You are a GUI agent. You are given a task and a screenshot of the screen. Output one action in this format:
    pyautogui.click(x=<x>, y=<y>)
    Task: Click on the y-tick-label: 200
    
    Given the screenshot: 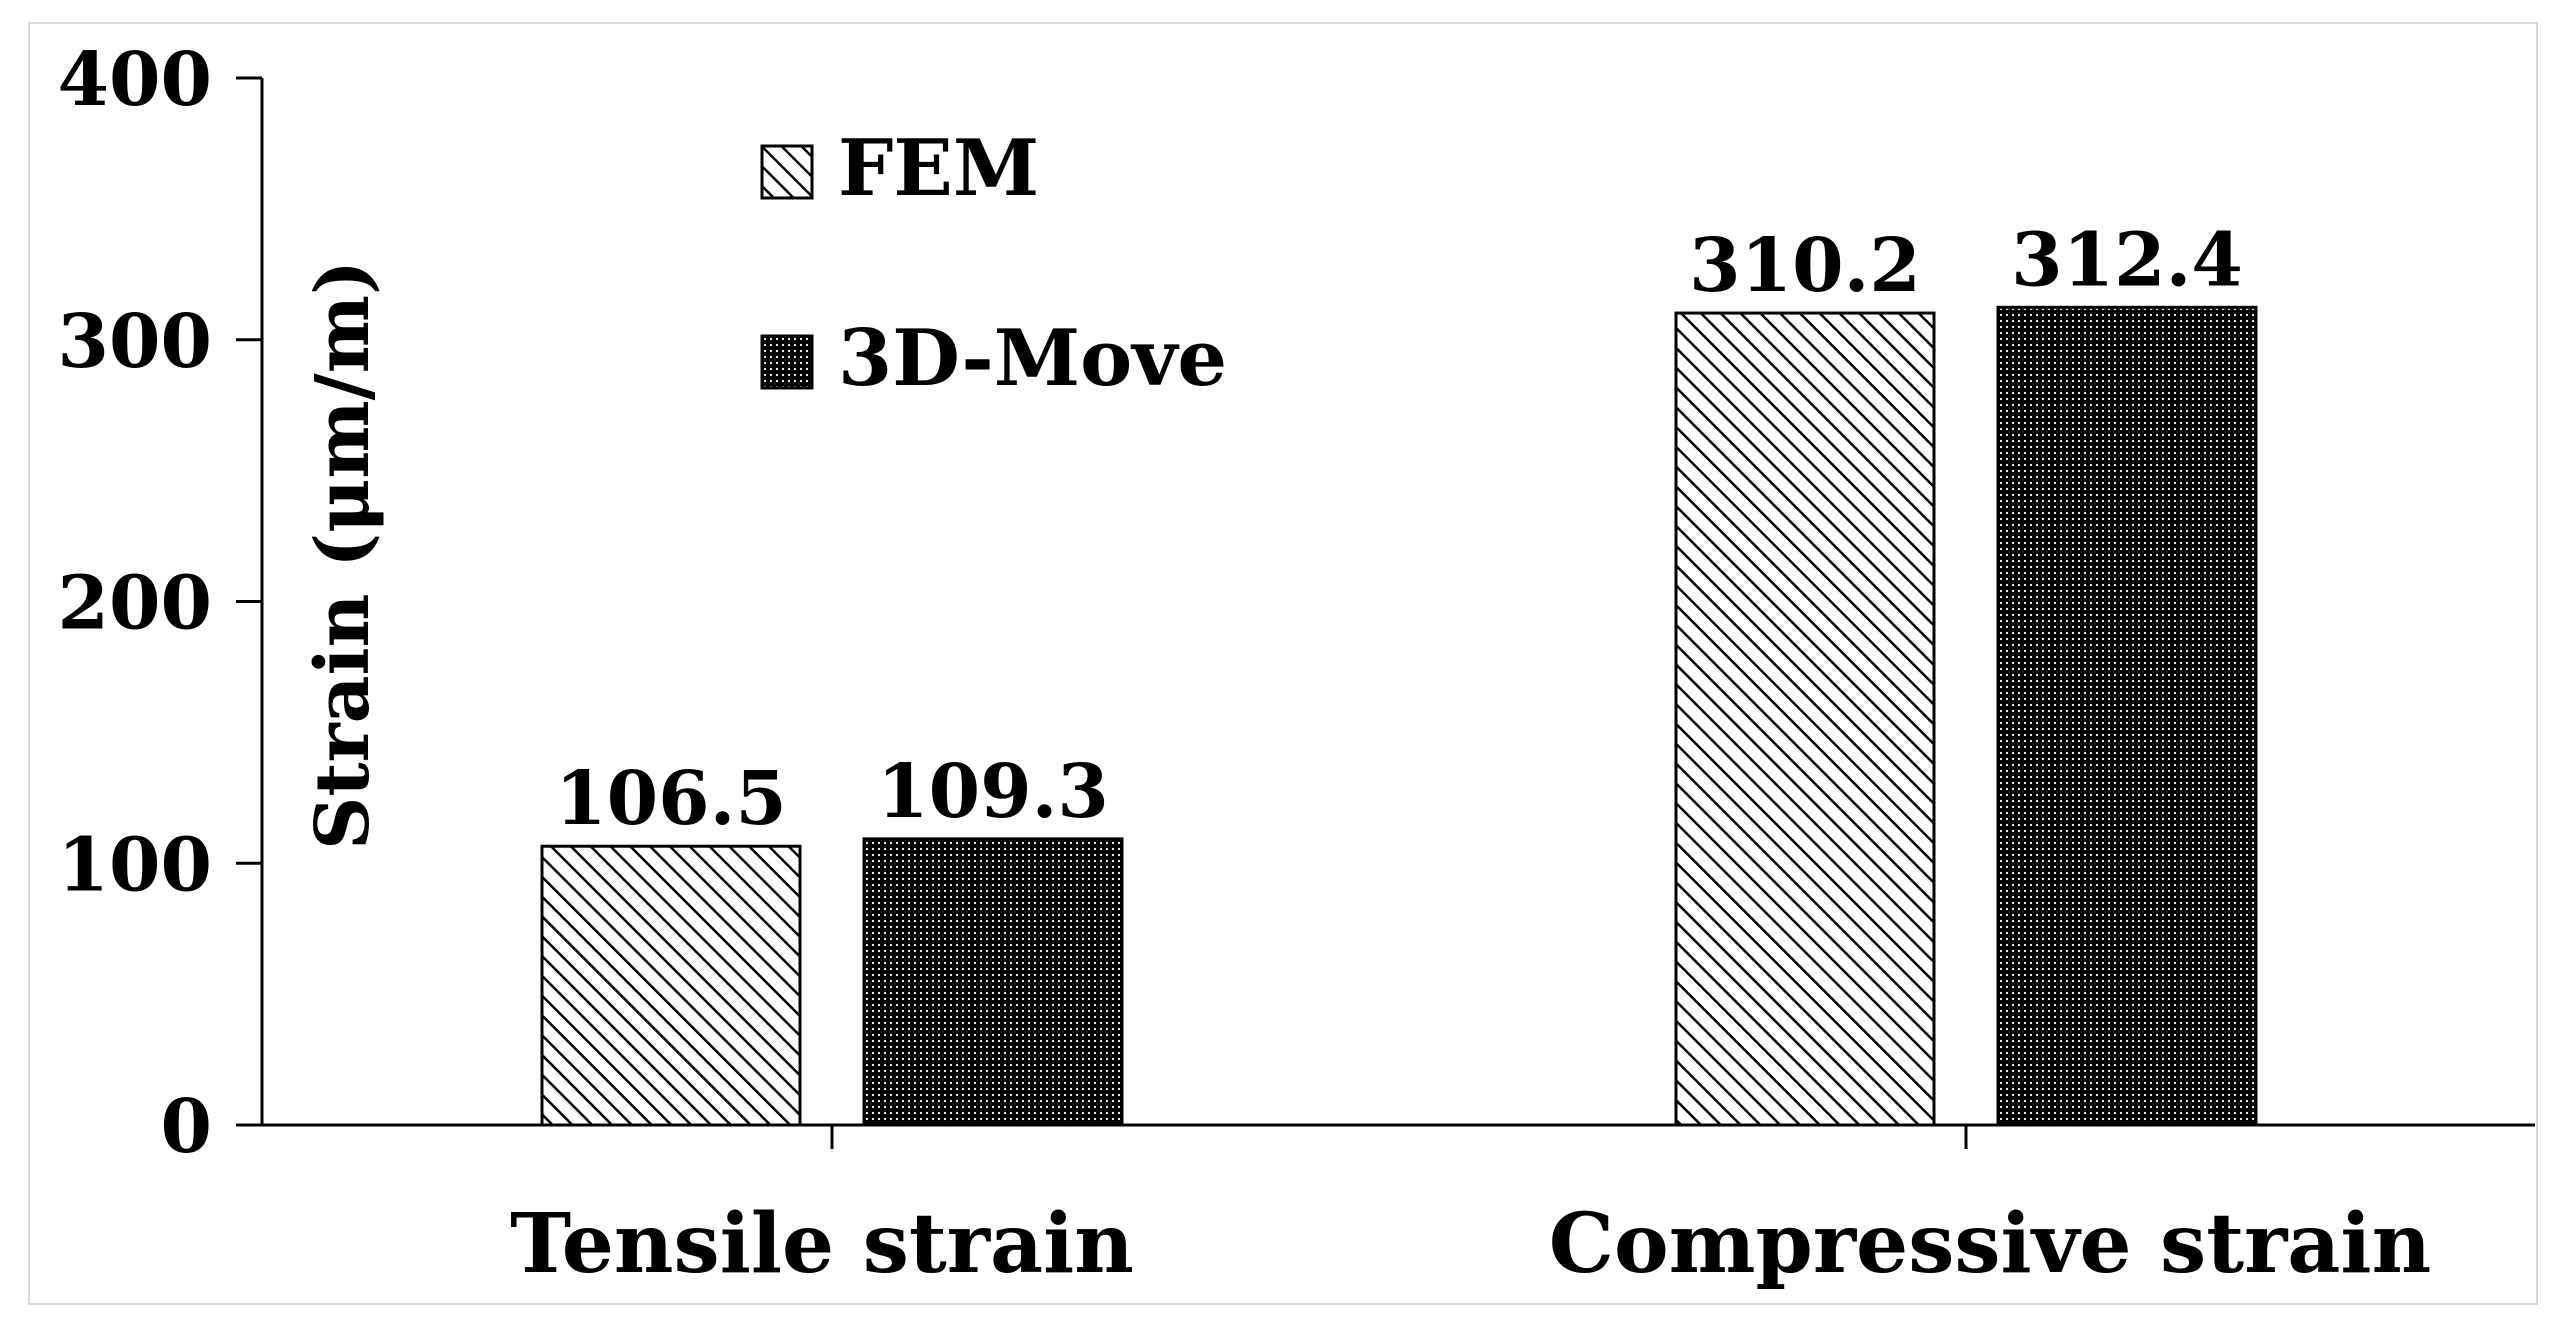 What is the action you would take?
    pyautogui.click(x=135, y=604)
    